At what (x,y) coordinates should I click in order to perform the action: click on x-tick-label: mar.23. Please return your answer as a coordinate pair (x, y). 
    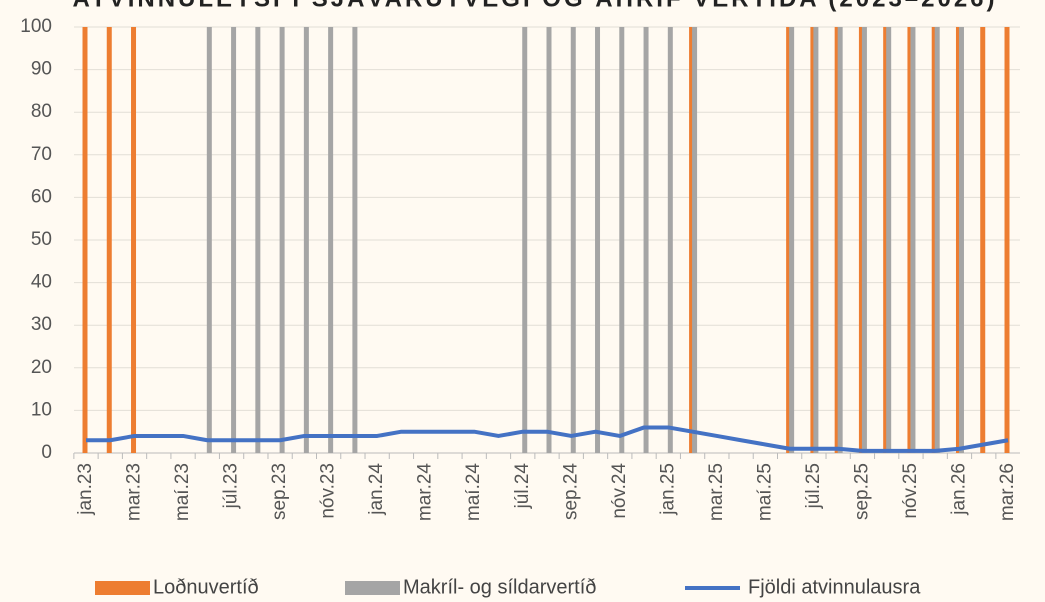
    Looking at the image, I should click on (134, 492).